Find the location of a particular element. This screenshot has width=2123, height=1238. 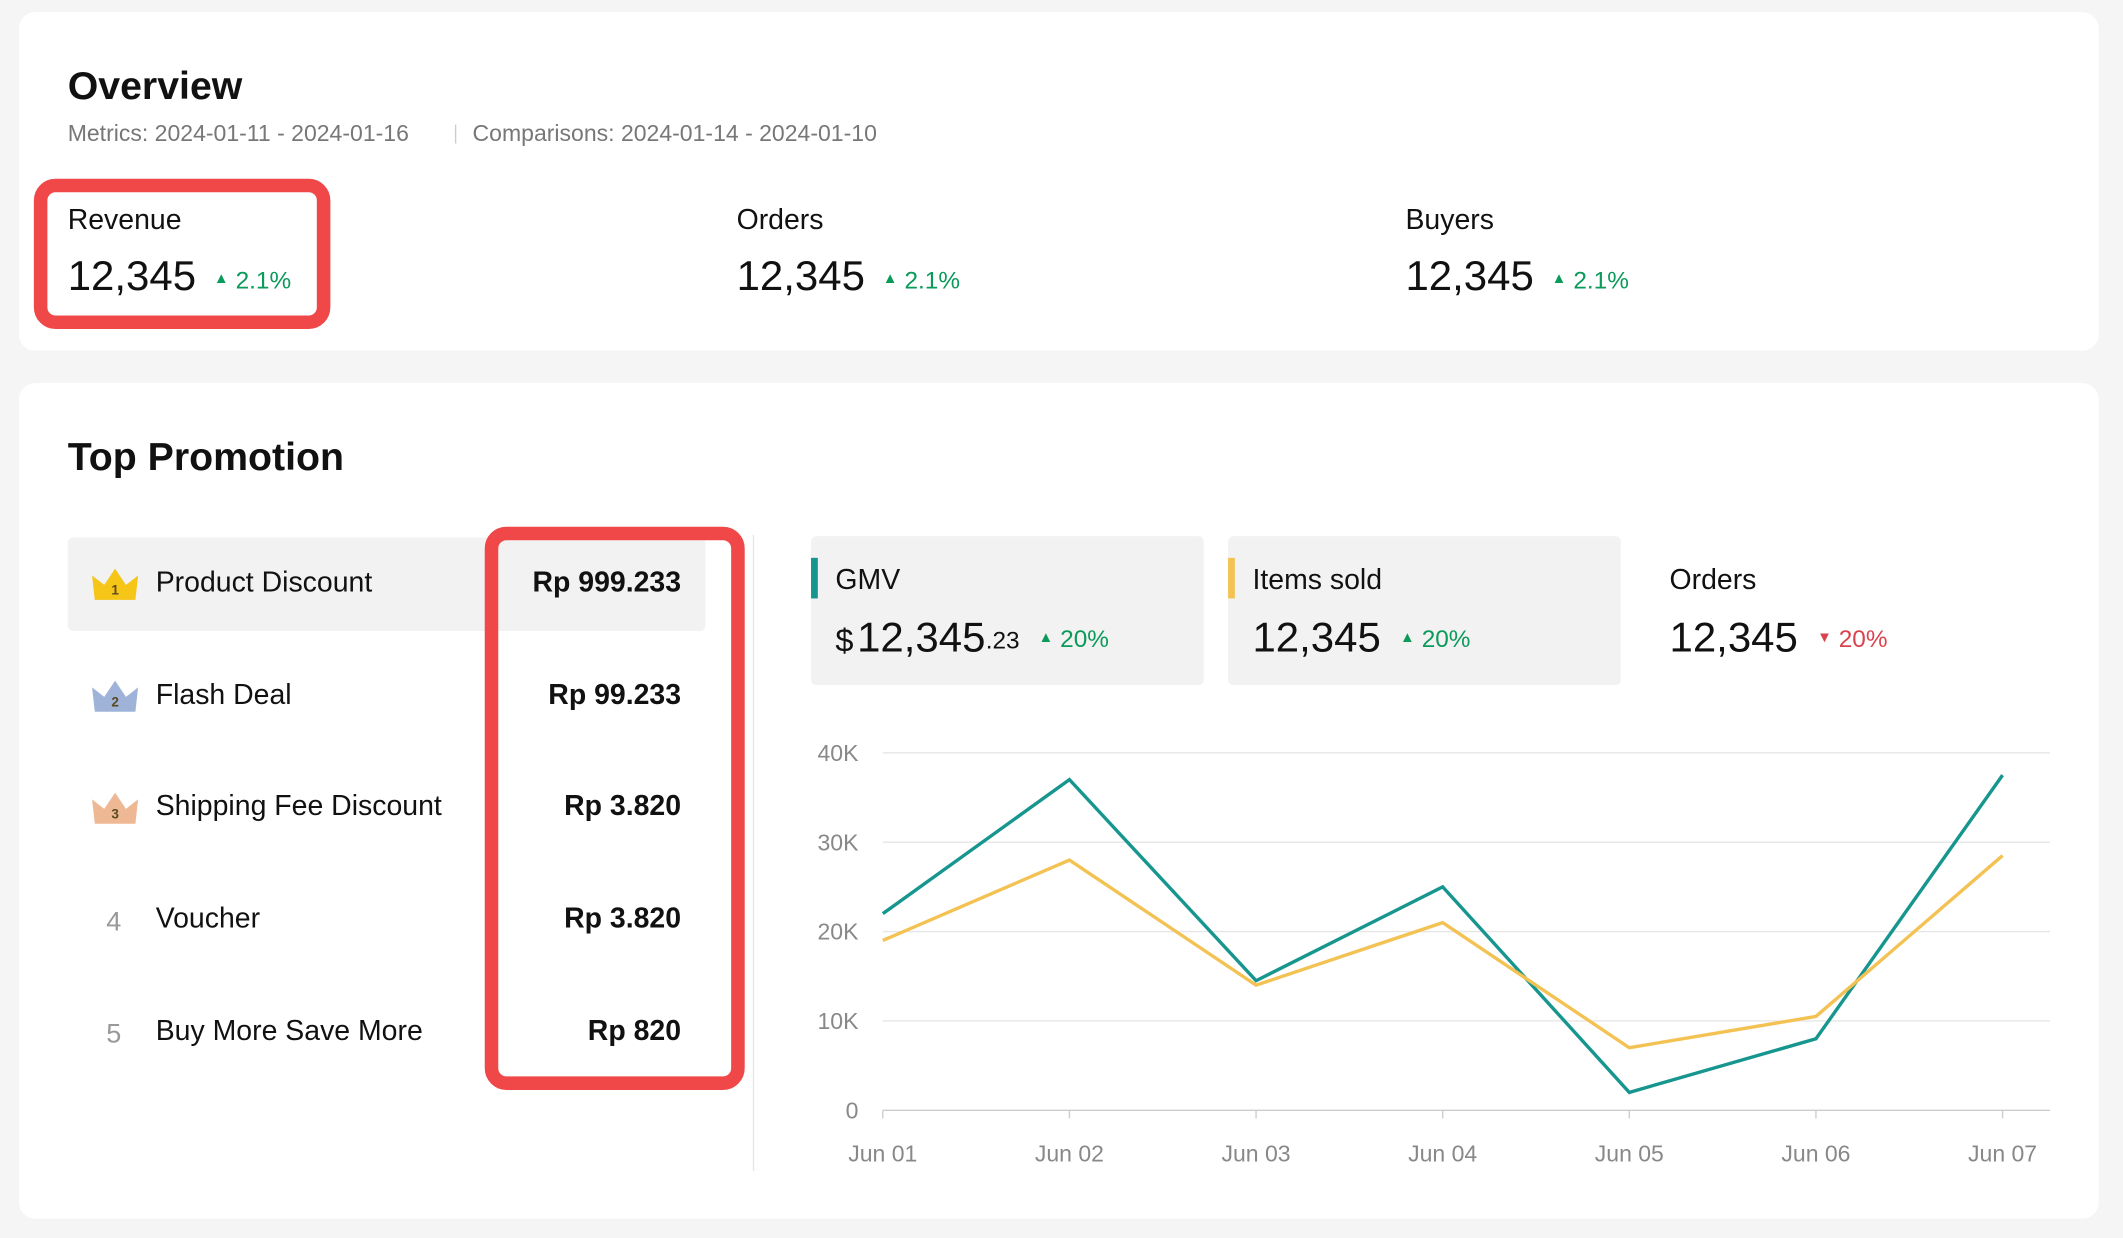

kpi-prefix: $ is located at coordinates (844, 641).